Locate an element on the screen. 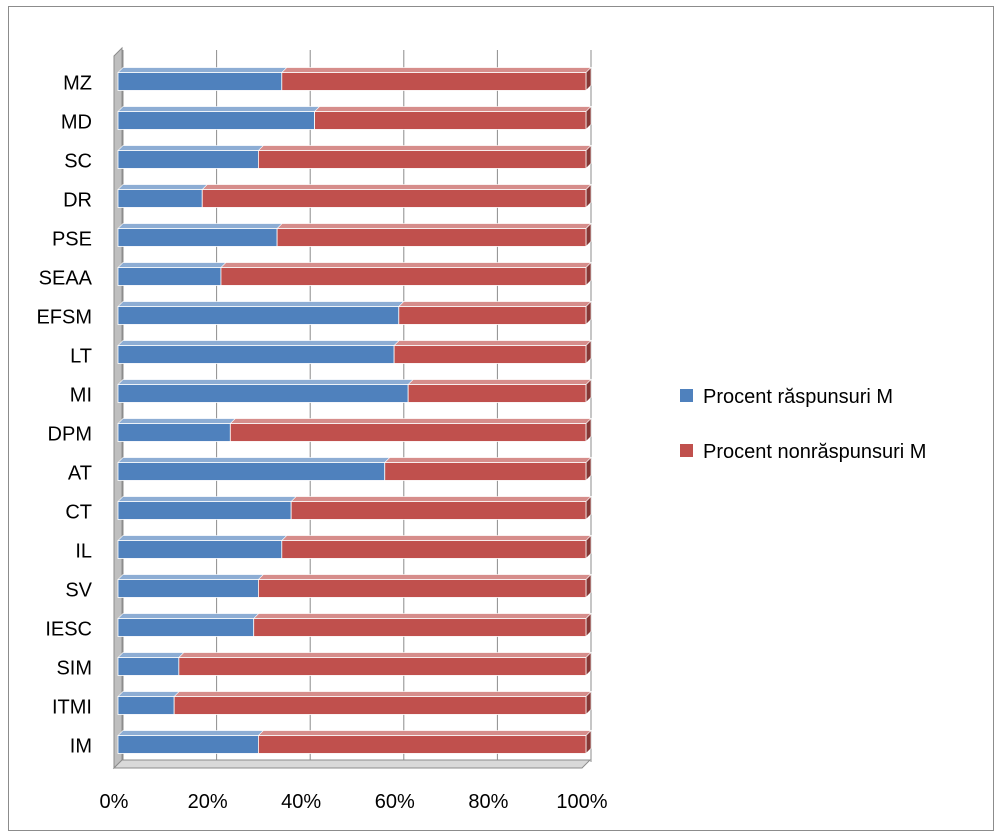 This screenshot has width=1002, height=837. category-label: IM is located at coordinates (81, 747).